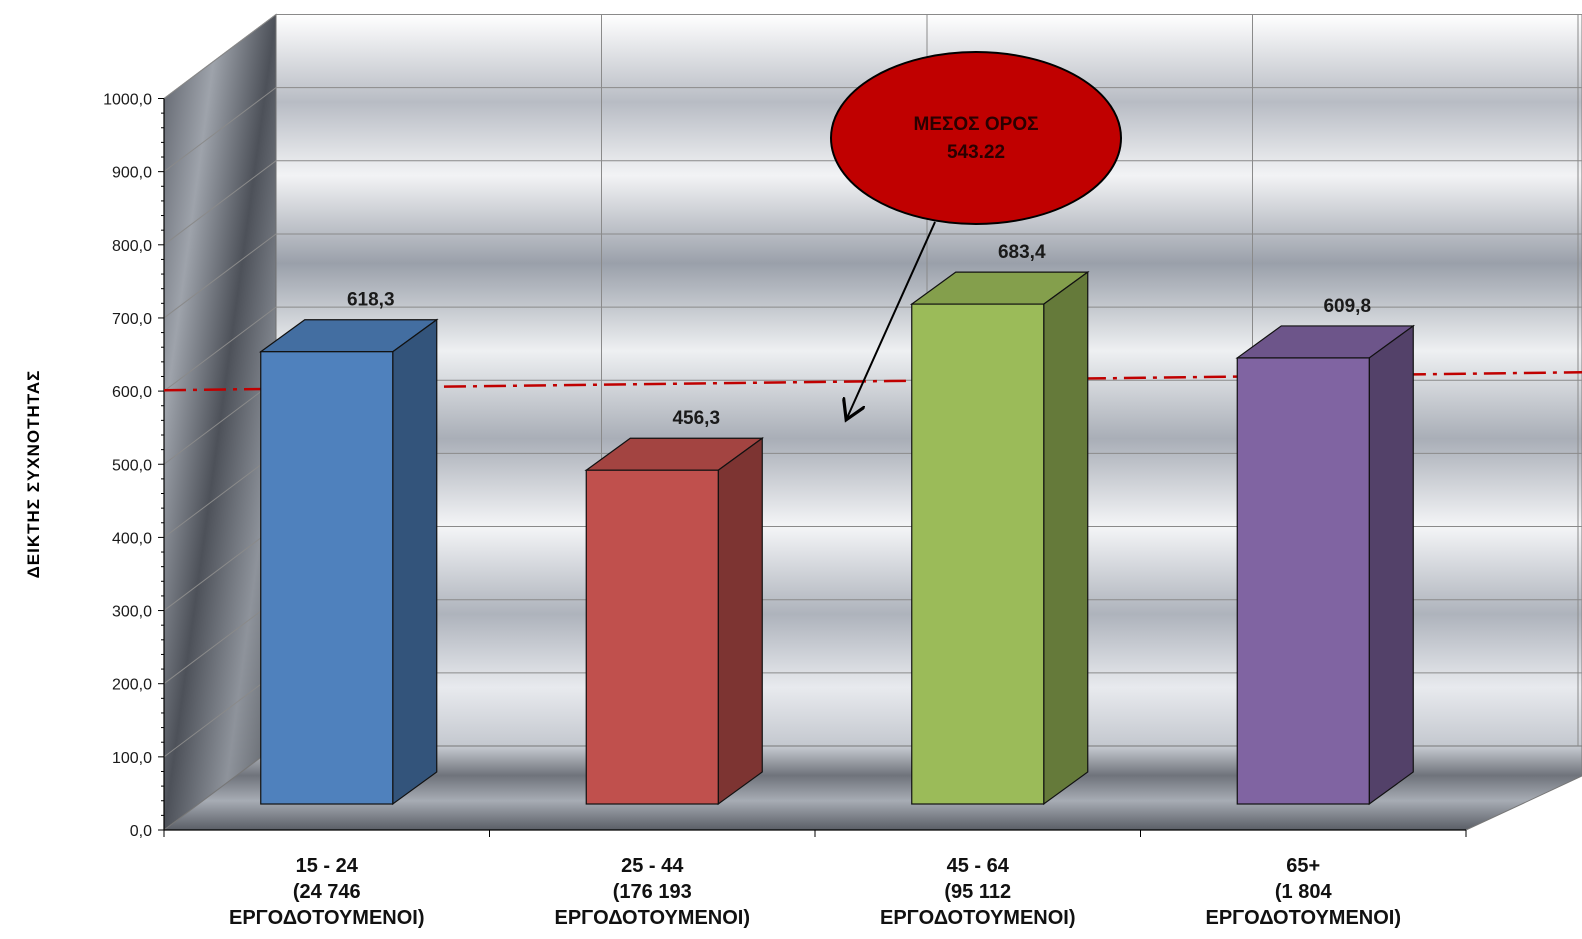 The height and width of the screenshot is (939, 1582). Describe the element at coordinates (976, 124) in the screenshot. I see `callout-label: ΜΕΣΟΣ ΟΡΟΣ` at that location.